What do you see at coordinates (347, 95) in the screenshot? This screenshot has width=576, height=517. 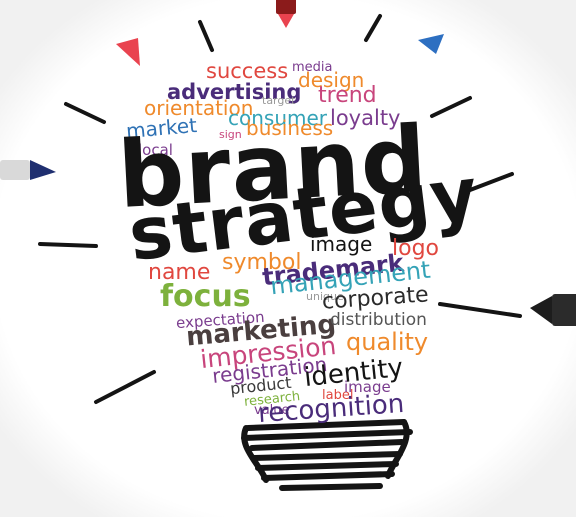 I see `word-trend: trend` at bounding box center [347, 95].